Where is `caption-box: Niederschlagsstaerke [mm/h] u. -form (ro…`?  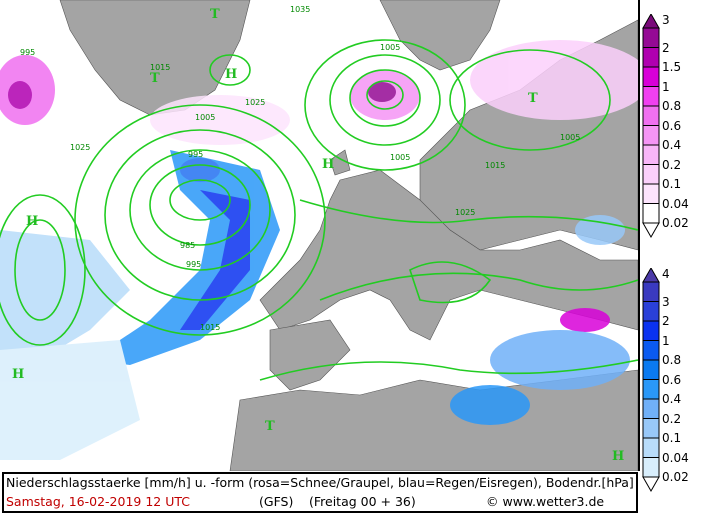
caption-box: Niederschlagsstaerke [mm/h] u. -form (ro… is located at coordinates (320, 492).